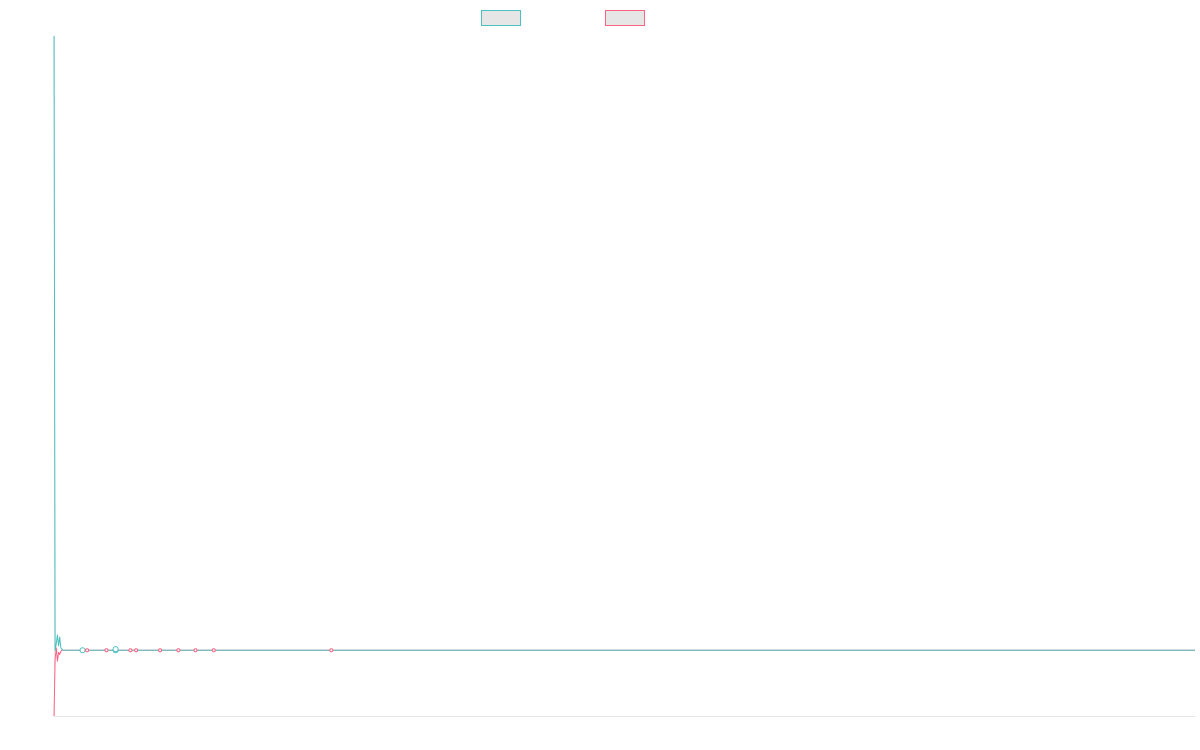 This screenshot has height=750, width=1200. Describe the element at coordinates (206, 650) in the screenshot. I see `marker-group` at that location.